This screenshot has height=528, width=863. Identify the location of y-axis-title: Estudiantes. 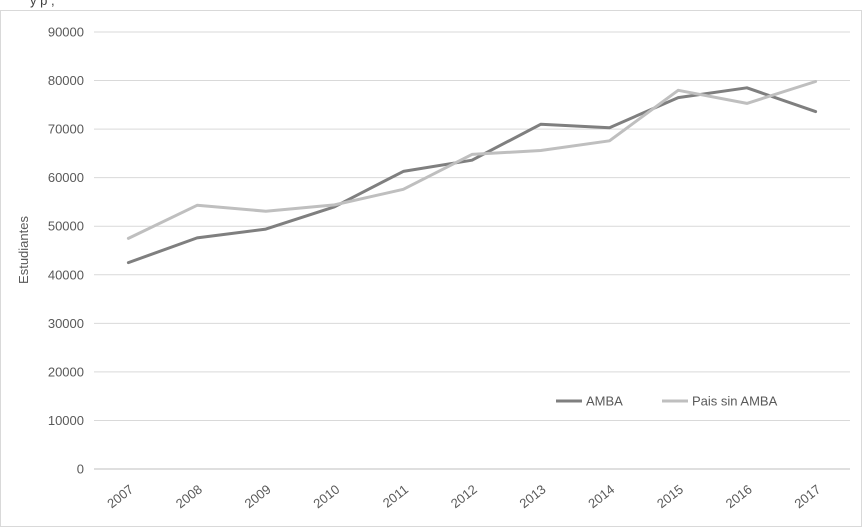
(23, 250).